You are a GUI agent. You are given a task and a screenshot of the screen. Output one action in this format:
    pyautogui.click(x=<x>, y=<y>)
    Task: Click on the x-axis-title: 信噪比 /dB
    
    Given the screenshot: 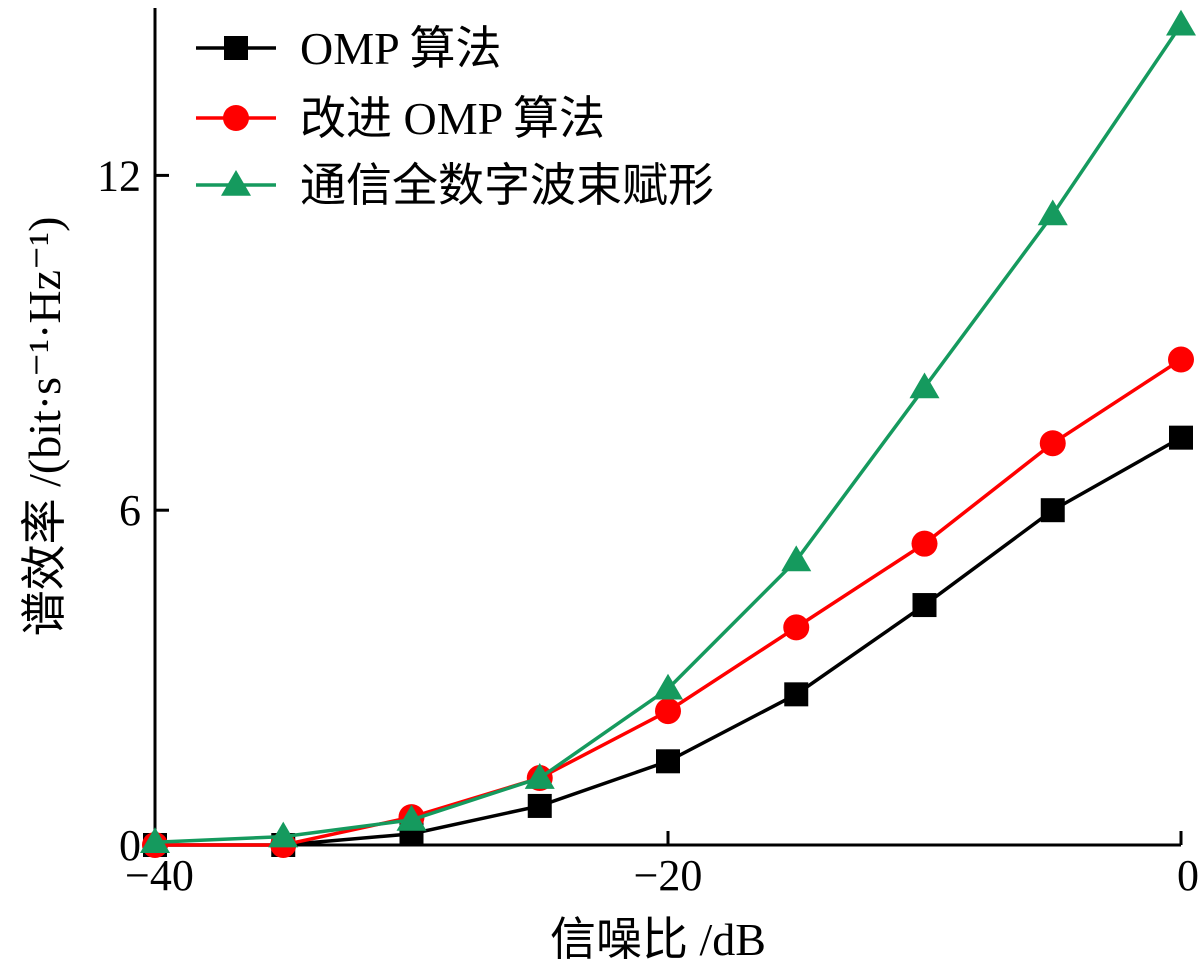 What is the action you would take?
    pyautogui.click(x=658, y=939)
    